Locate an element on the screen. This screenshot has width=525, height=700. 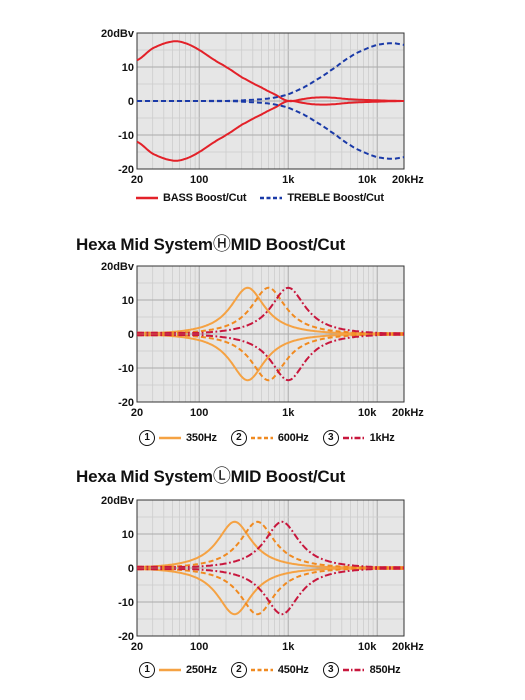
mid-h-title: Hexa Mid SystemⒽMID Boost/Cut is located at coordinates (210, 243).